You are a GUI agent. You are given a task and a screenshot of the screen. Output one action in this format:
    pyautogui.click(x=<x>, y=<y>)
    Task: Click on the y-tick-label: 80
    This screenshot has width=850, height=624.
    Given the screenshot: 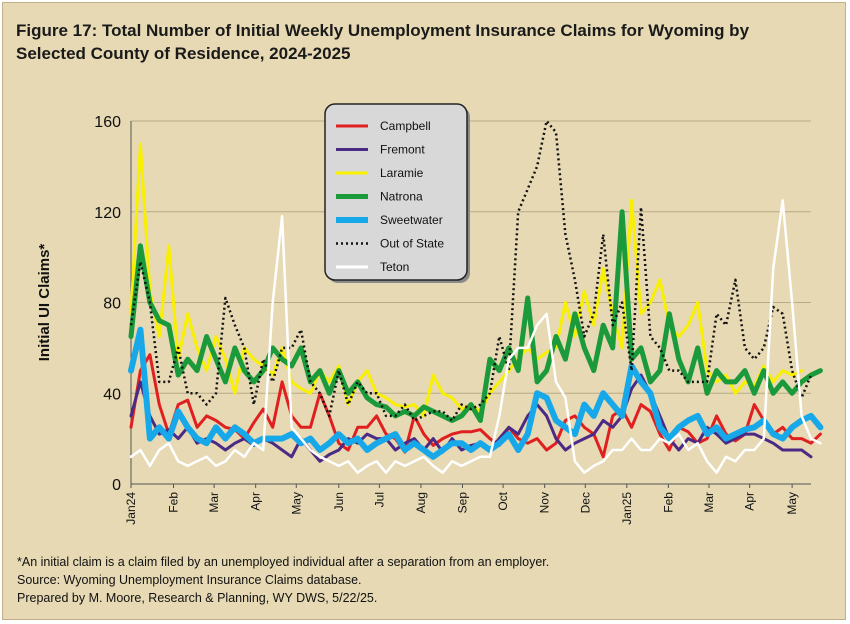 What is the action you would take?
    pyautogui.click(x=112, y=304)
    